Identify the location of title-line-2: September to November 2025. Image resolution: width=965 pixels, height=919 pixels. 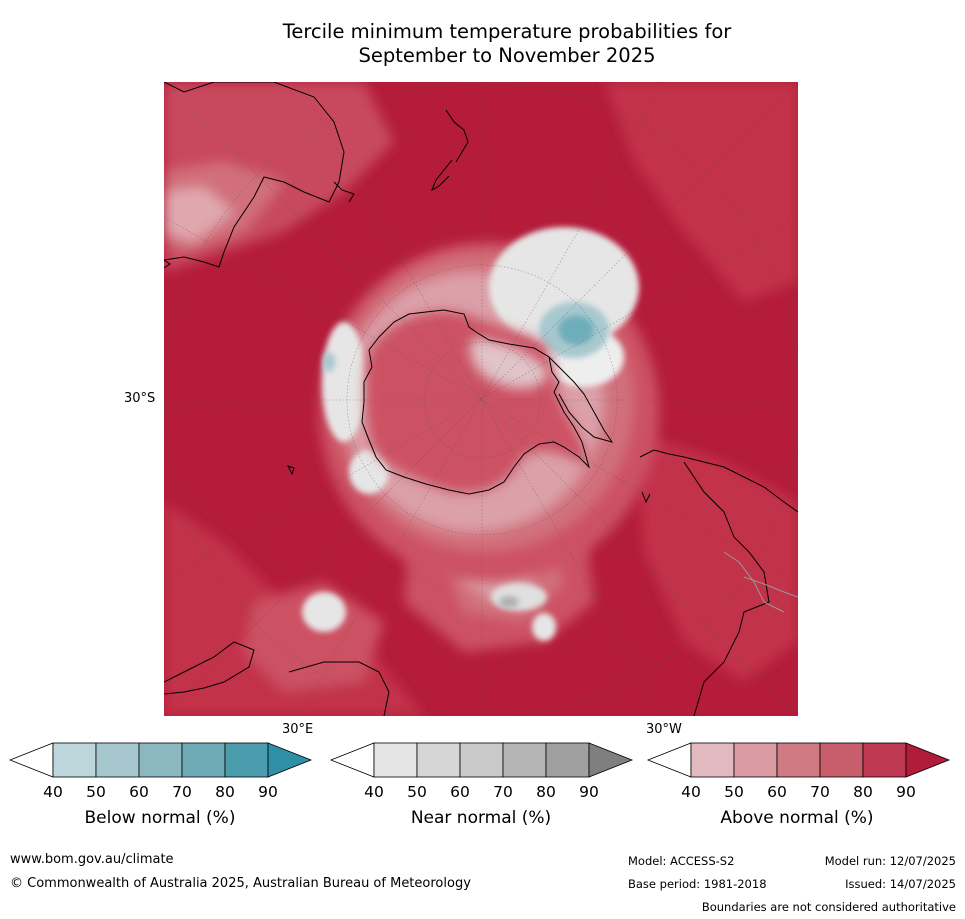
(507, 55).